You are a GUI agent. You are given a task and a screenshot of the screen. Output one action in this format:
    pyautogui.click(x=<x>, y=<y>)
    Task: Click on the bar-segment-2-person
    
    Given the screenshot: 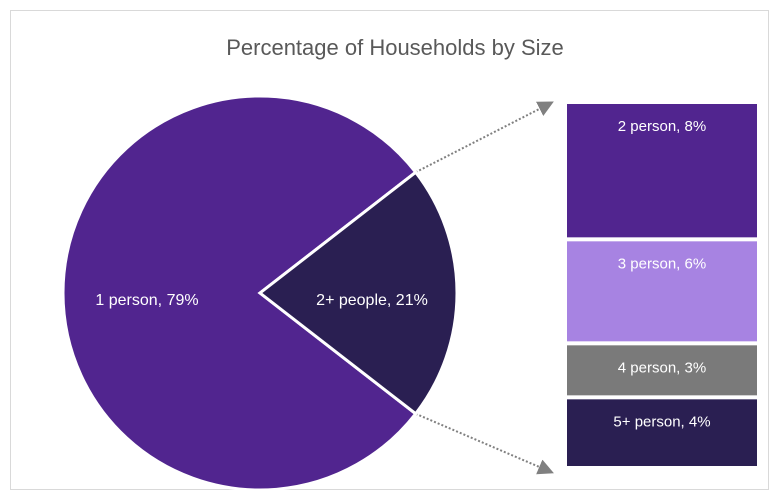 What is the action you would take?
    pyautogui.click(x=662, y=171)
    